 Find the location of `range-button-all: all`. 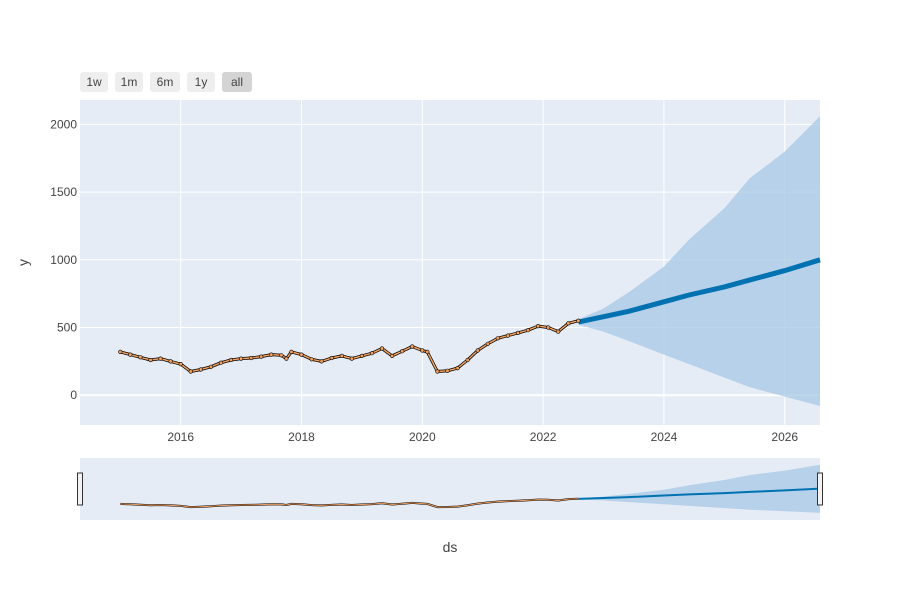

range-button-all: all is located at coordinates (237, 82).